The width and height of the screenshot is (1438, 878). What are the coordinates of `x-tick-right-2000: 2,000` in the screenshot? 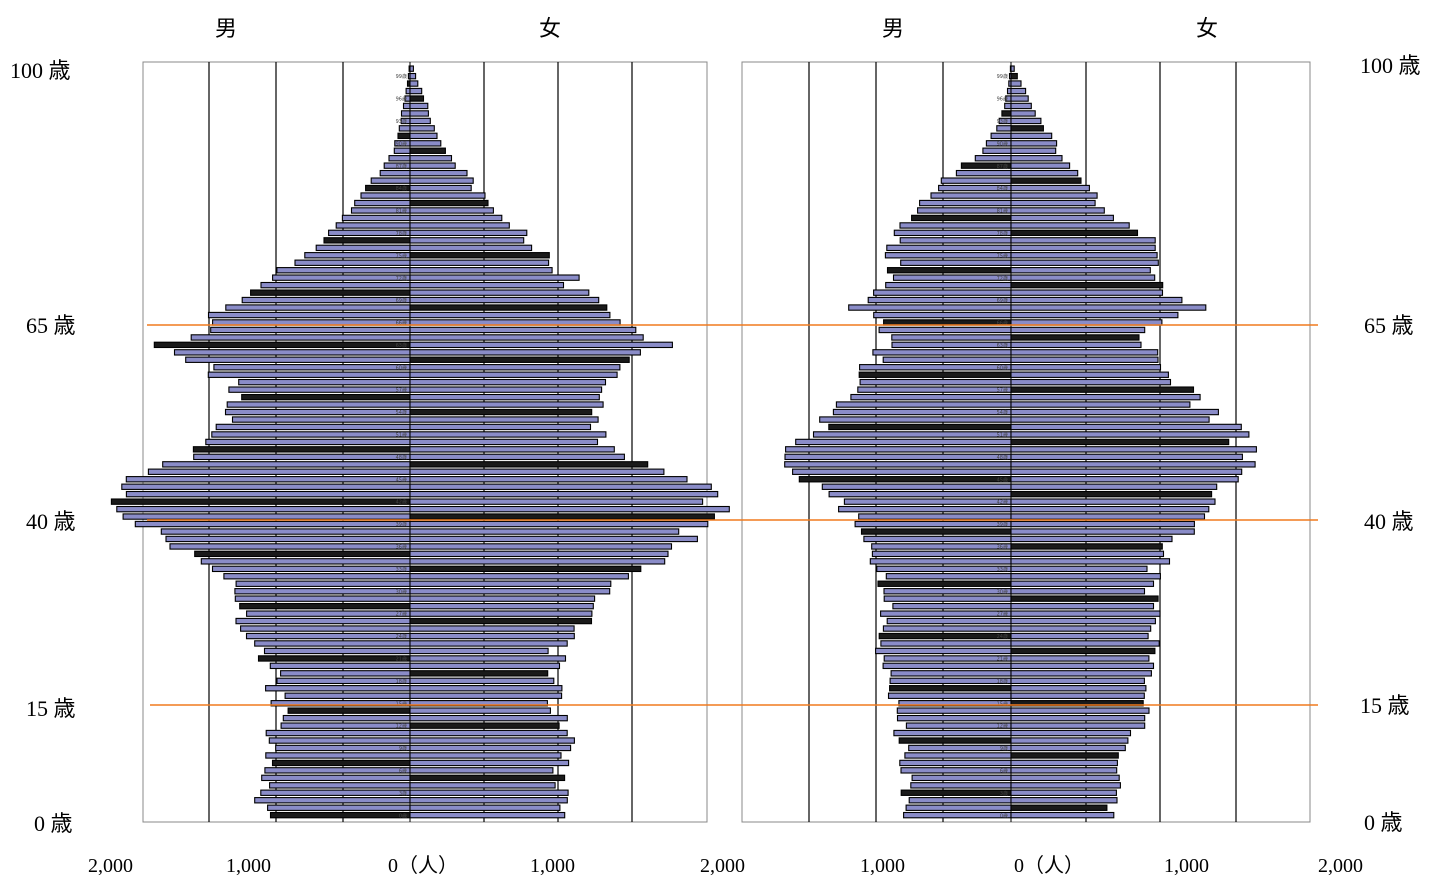 It's located at (1340, 866).